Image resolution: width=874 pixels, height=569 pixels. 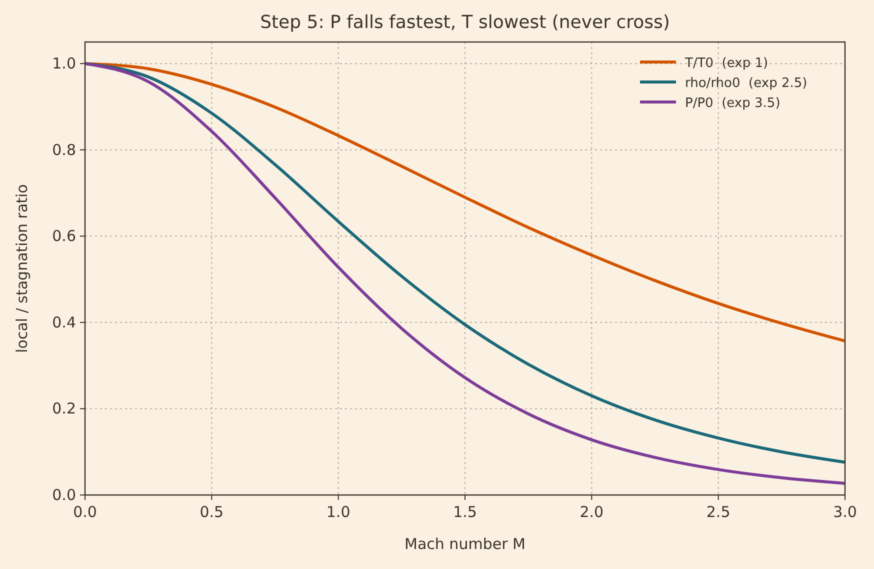 What do you see at coordinates (465, 22) in the screenshot?
I see `chart-title: Step 5: P falls fastest, T slowest (never cross)` at bounding box center [465, 22].